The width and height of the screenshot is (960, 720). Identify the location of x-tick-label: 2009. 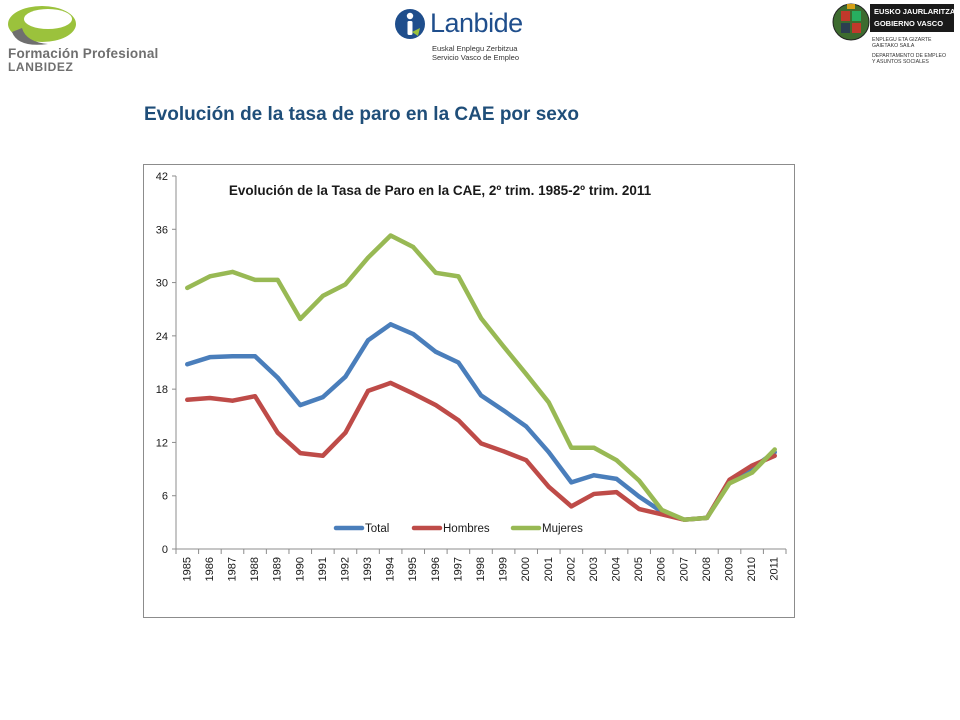
(730, 569).